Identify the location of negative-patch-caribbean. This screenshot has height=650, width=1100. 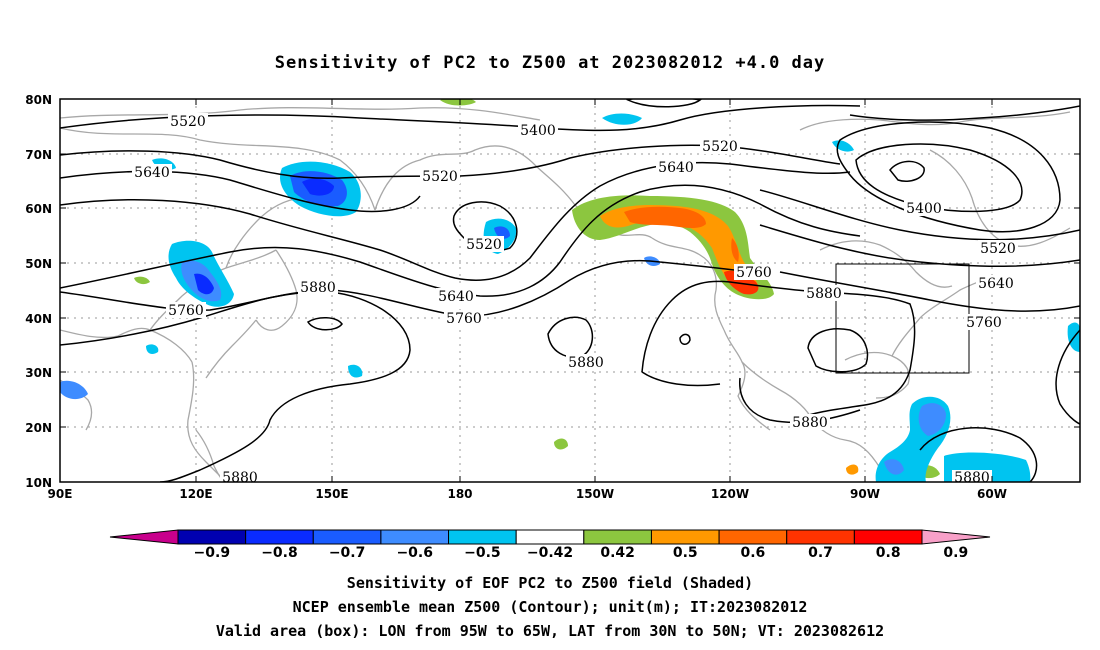
(913, 439).